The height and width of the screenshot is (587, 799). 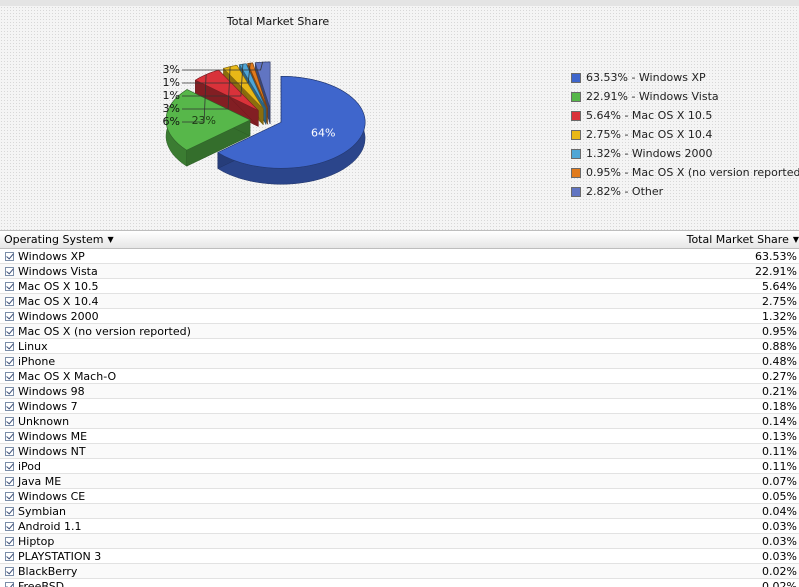 What do you see at coordinates (399, 583) in the screenshot?
I see `table-row: FreeBSD 0.02%` at bounding box center [399, 583].